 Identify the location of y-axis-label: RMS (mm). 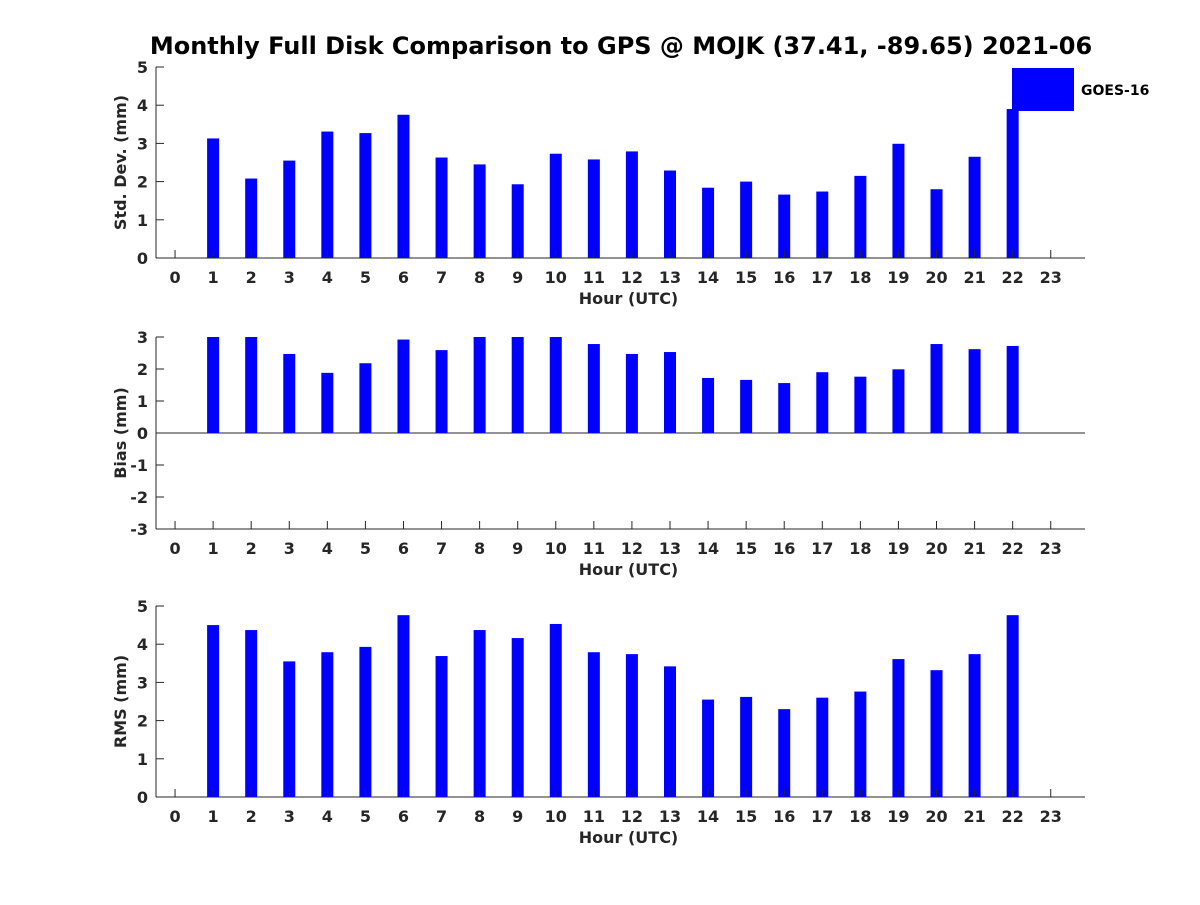
(120, 701).